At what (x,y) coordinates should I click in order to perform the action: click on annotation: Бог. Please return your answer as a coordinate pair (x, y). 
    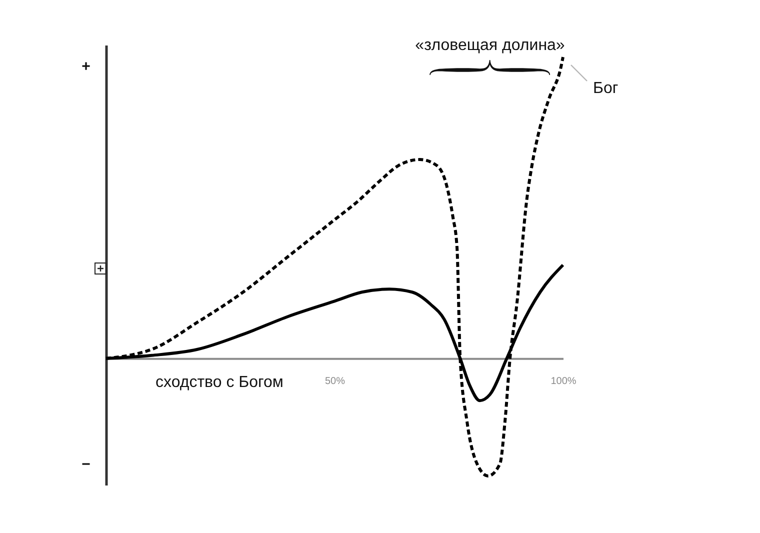
    Looking at the image, I should click on (605, 89).